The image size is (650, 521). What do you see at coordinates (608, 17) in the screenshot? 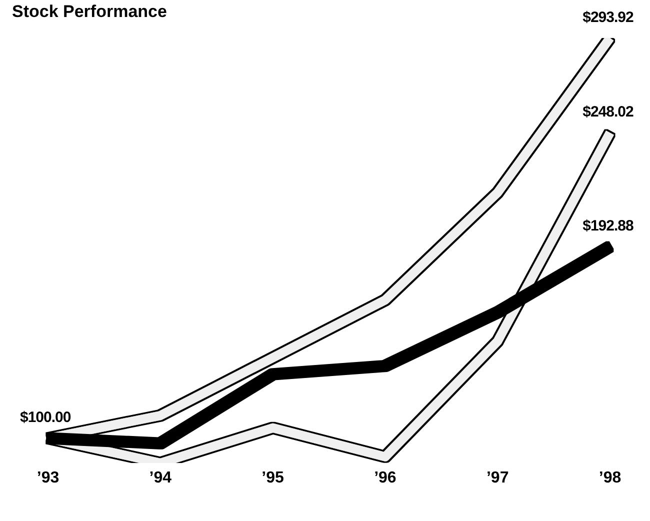
I see `data-label: $293.92` at bounding box center [608, 17].